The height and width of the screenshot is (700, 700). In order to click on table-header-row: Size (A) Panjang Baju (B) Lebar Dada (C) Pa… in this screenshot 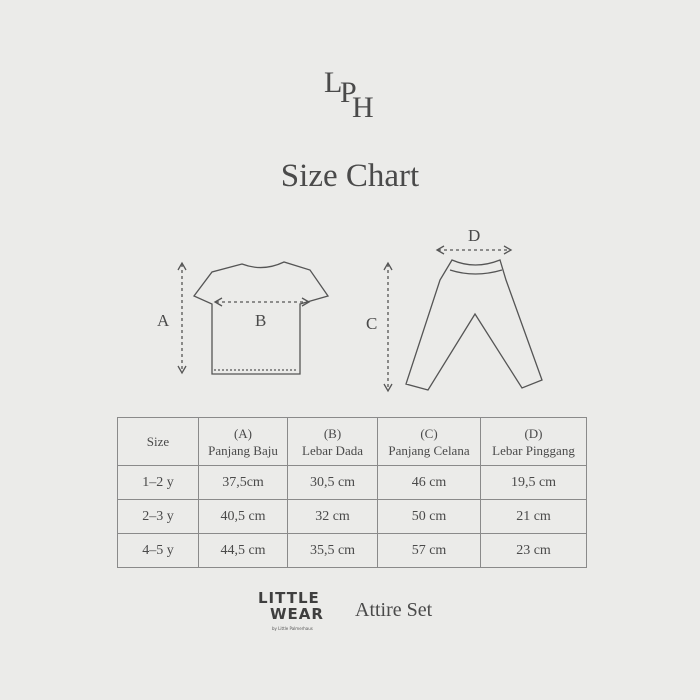, I will do `click(352, 441)`.